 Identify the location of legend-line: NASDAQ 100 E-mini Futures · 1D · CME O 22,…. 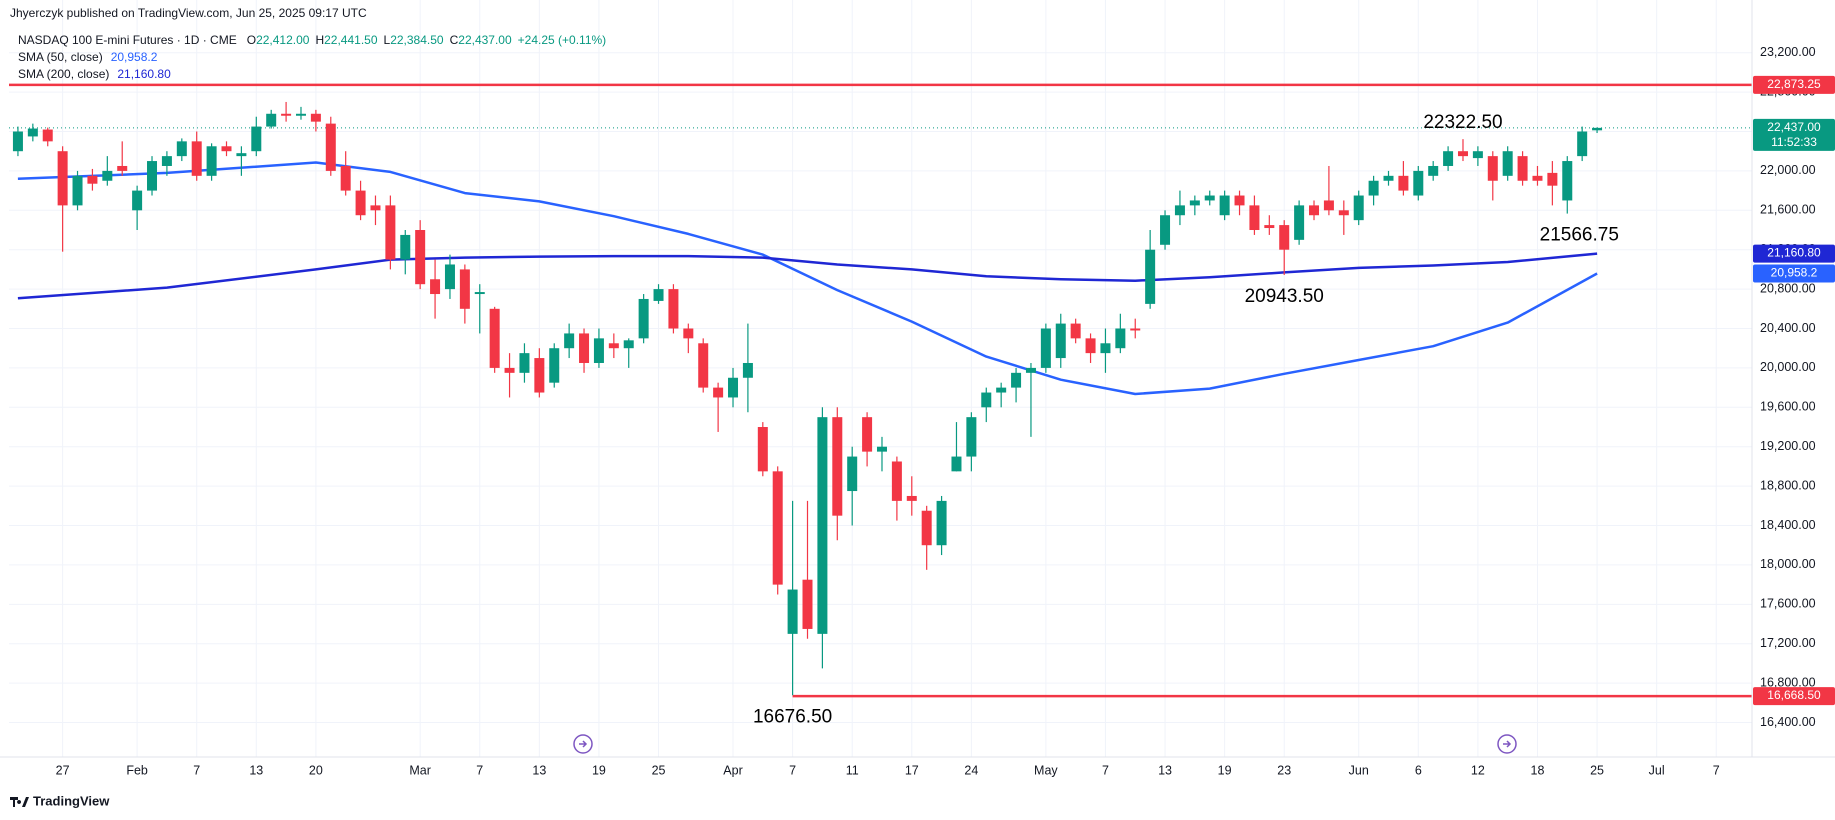
(312, 40).